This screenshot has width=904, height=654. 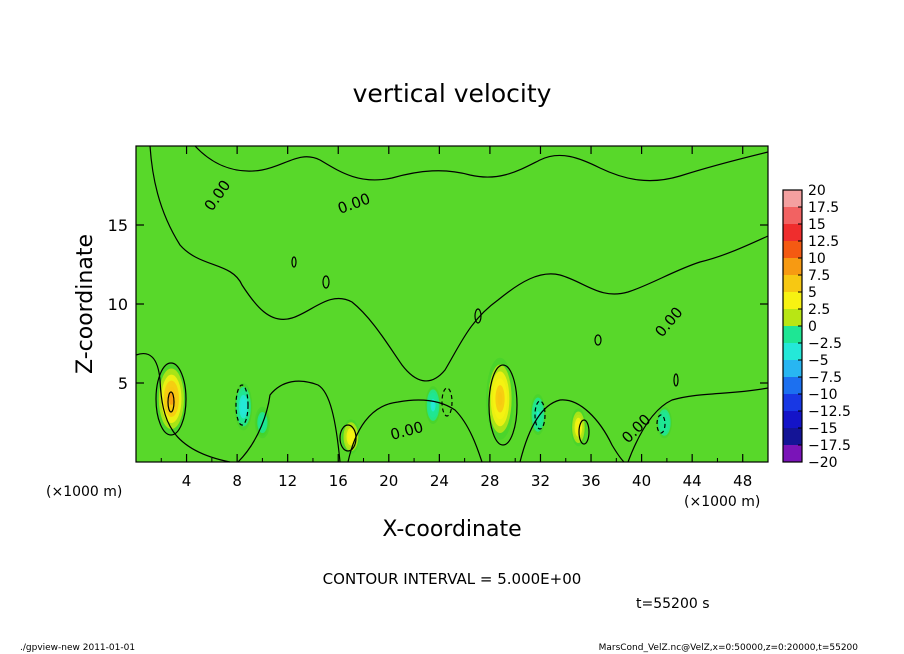 What do you see at coordinates (819, 310) in the screenshot?
I see `colorbar-label: 2.5` at bounding box center [819, 310].